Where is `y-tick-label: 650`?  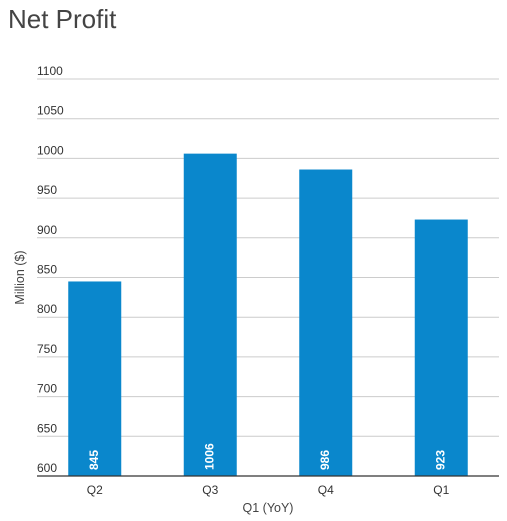
y-tick-label: 650 is located at coordinates (47, 428).